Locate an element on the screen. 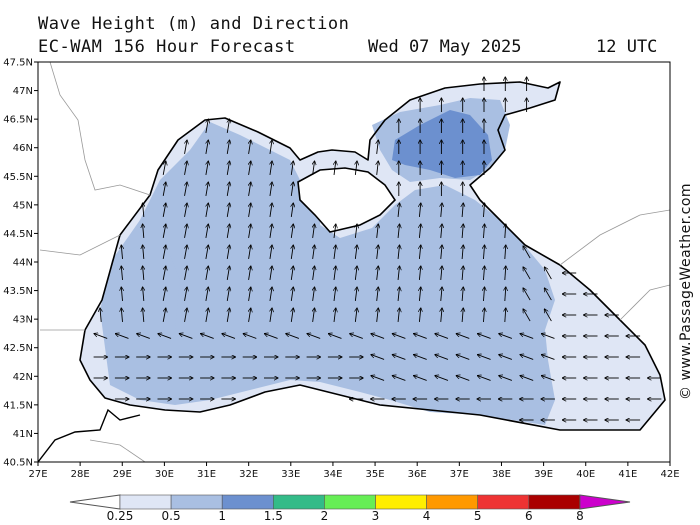  legend-label: 4 is located at coordinates (427, 516).